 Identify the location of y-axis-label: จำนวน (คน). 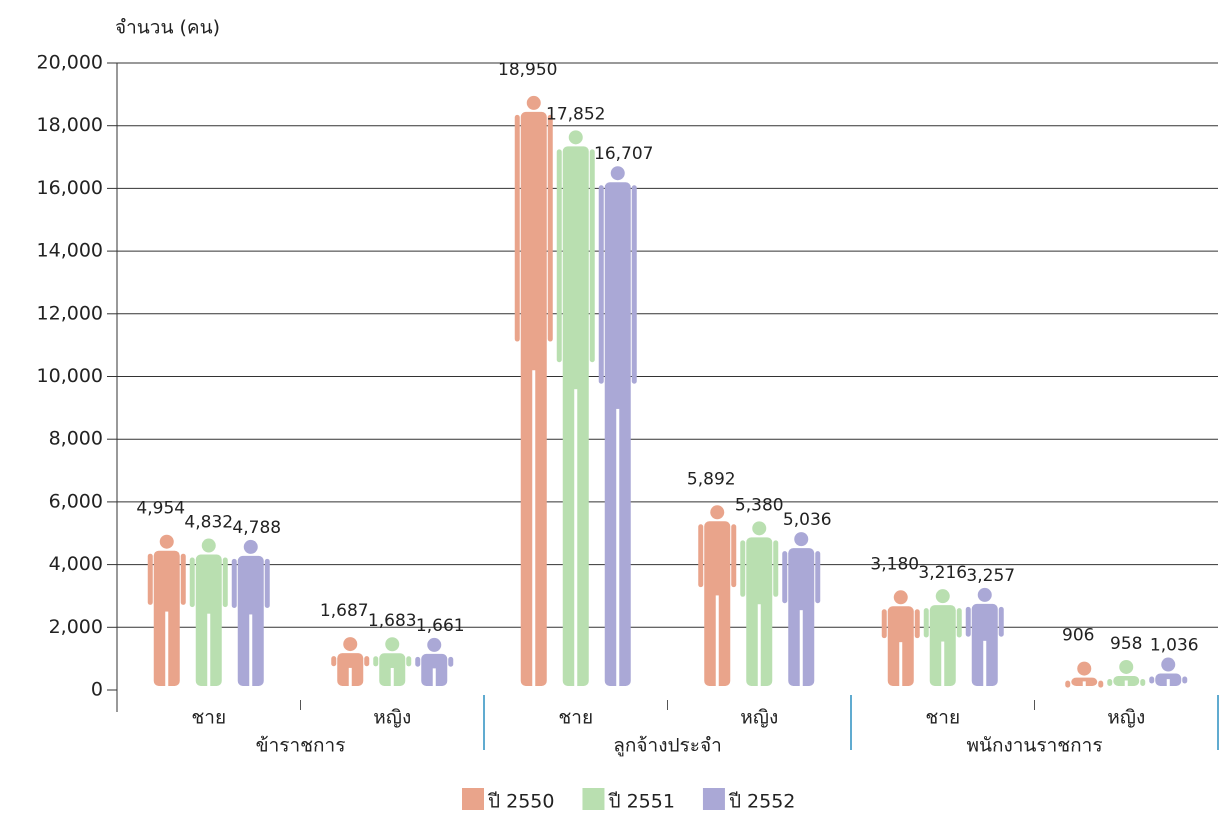
(167, 28).